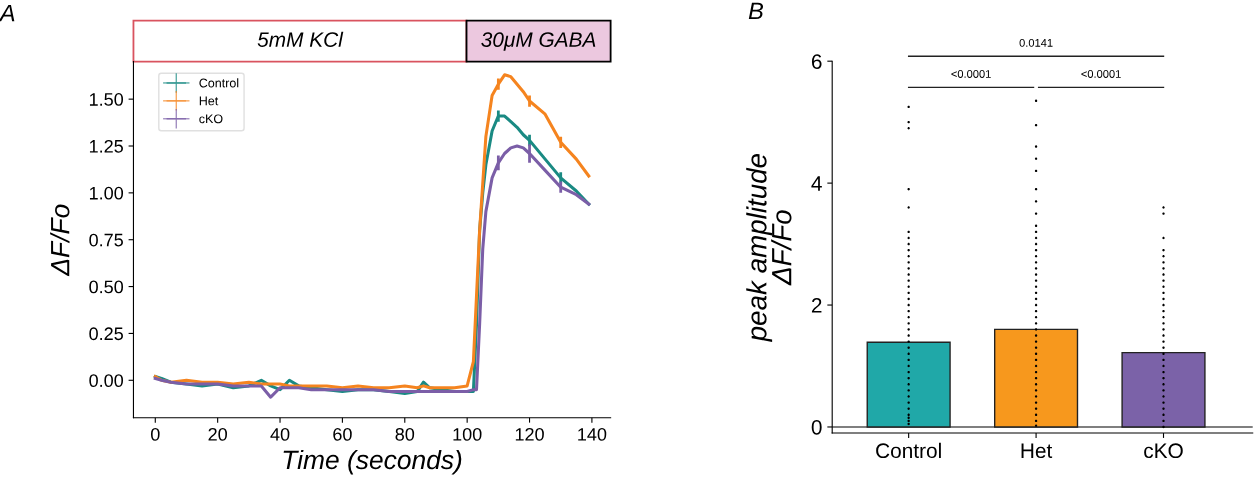 This screenshot has height=478, width=1259. I want to click on legend-label: cKO, so click(211, 119).